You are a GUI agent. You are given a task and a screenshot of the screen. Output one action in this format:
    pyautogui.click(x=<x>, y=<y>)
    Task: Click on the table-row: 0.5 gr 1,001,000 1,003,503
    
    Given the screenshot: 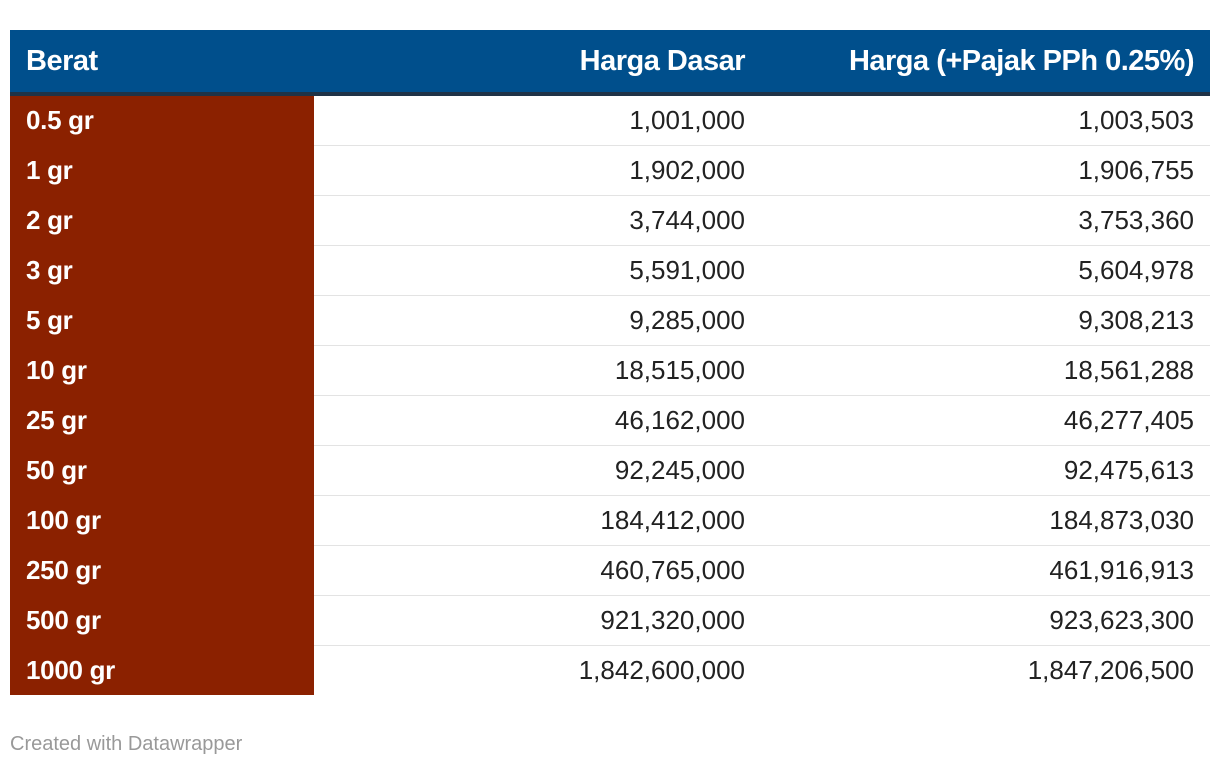 What is the action you would take?
    pyautogui.click(x=610, y=120)
    